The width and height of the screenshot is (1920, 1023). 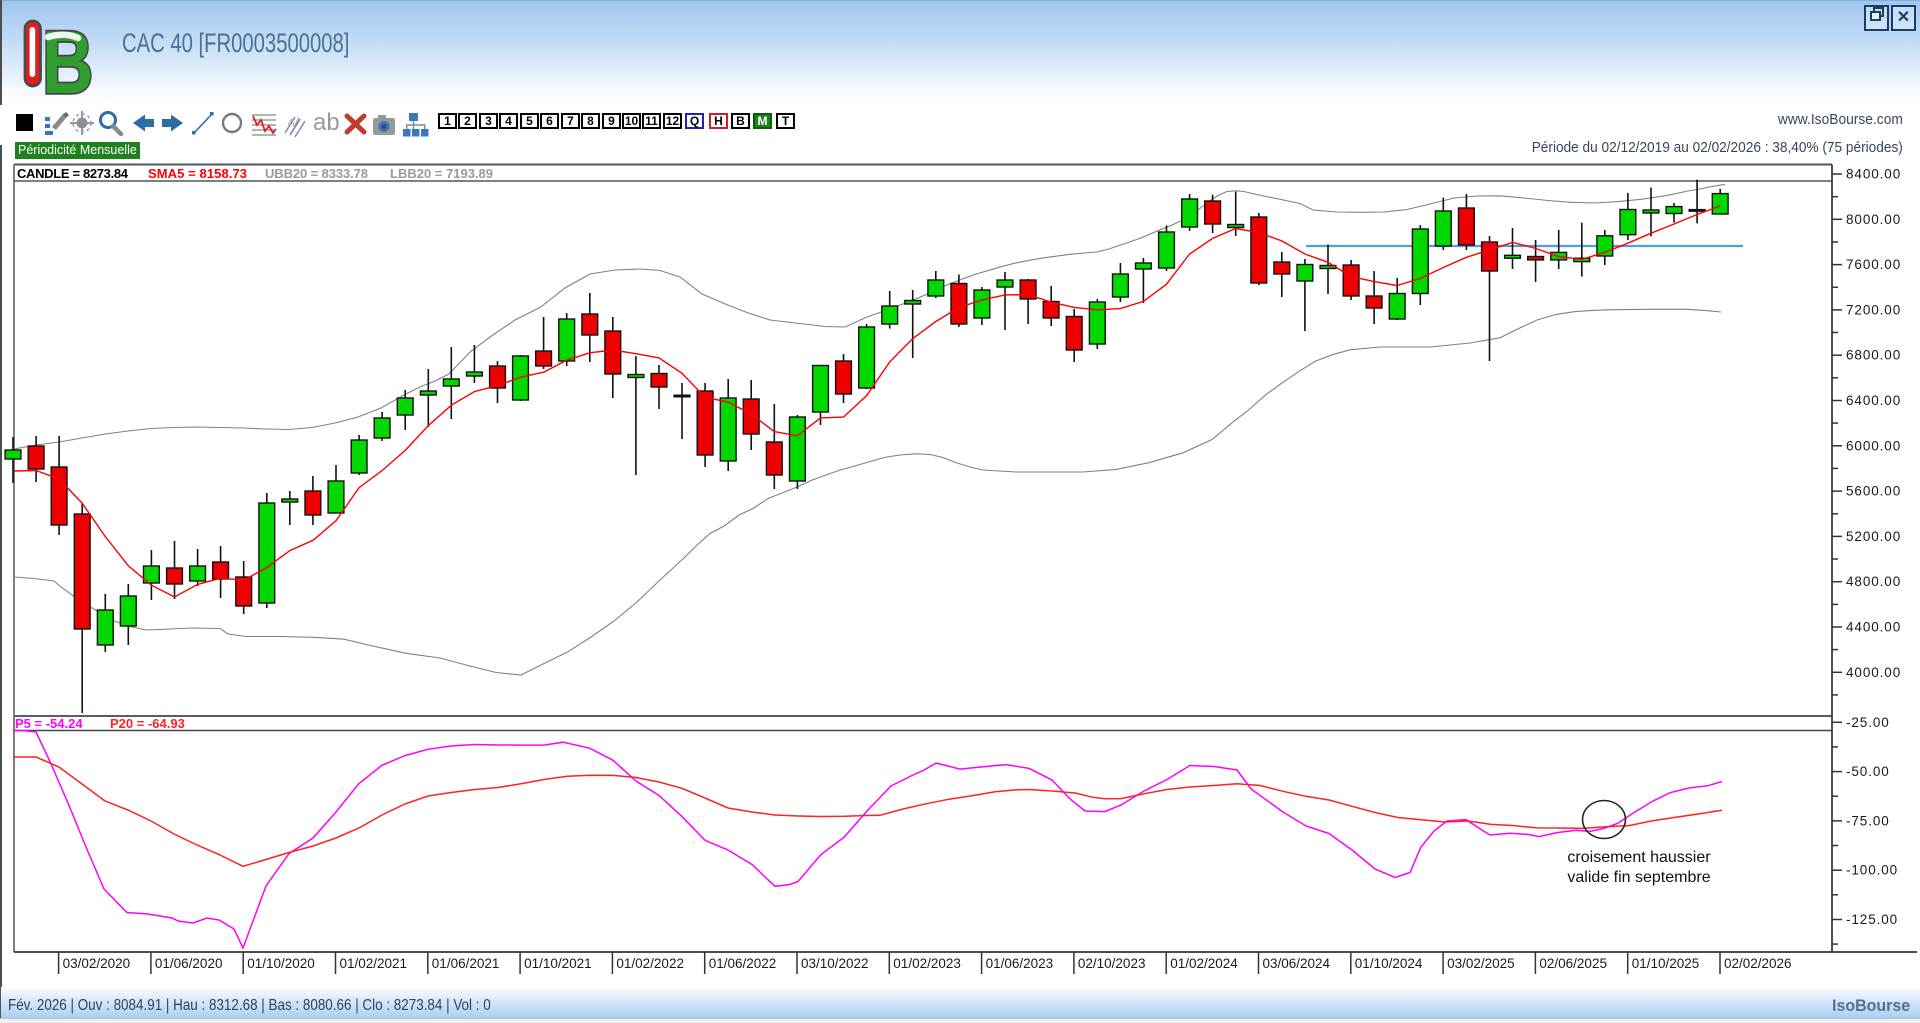 What do you see at coordinates (1873, 445) in the screenshot?
I see `svg-text: 6000.00` at bounding box center [1873, 445].